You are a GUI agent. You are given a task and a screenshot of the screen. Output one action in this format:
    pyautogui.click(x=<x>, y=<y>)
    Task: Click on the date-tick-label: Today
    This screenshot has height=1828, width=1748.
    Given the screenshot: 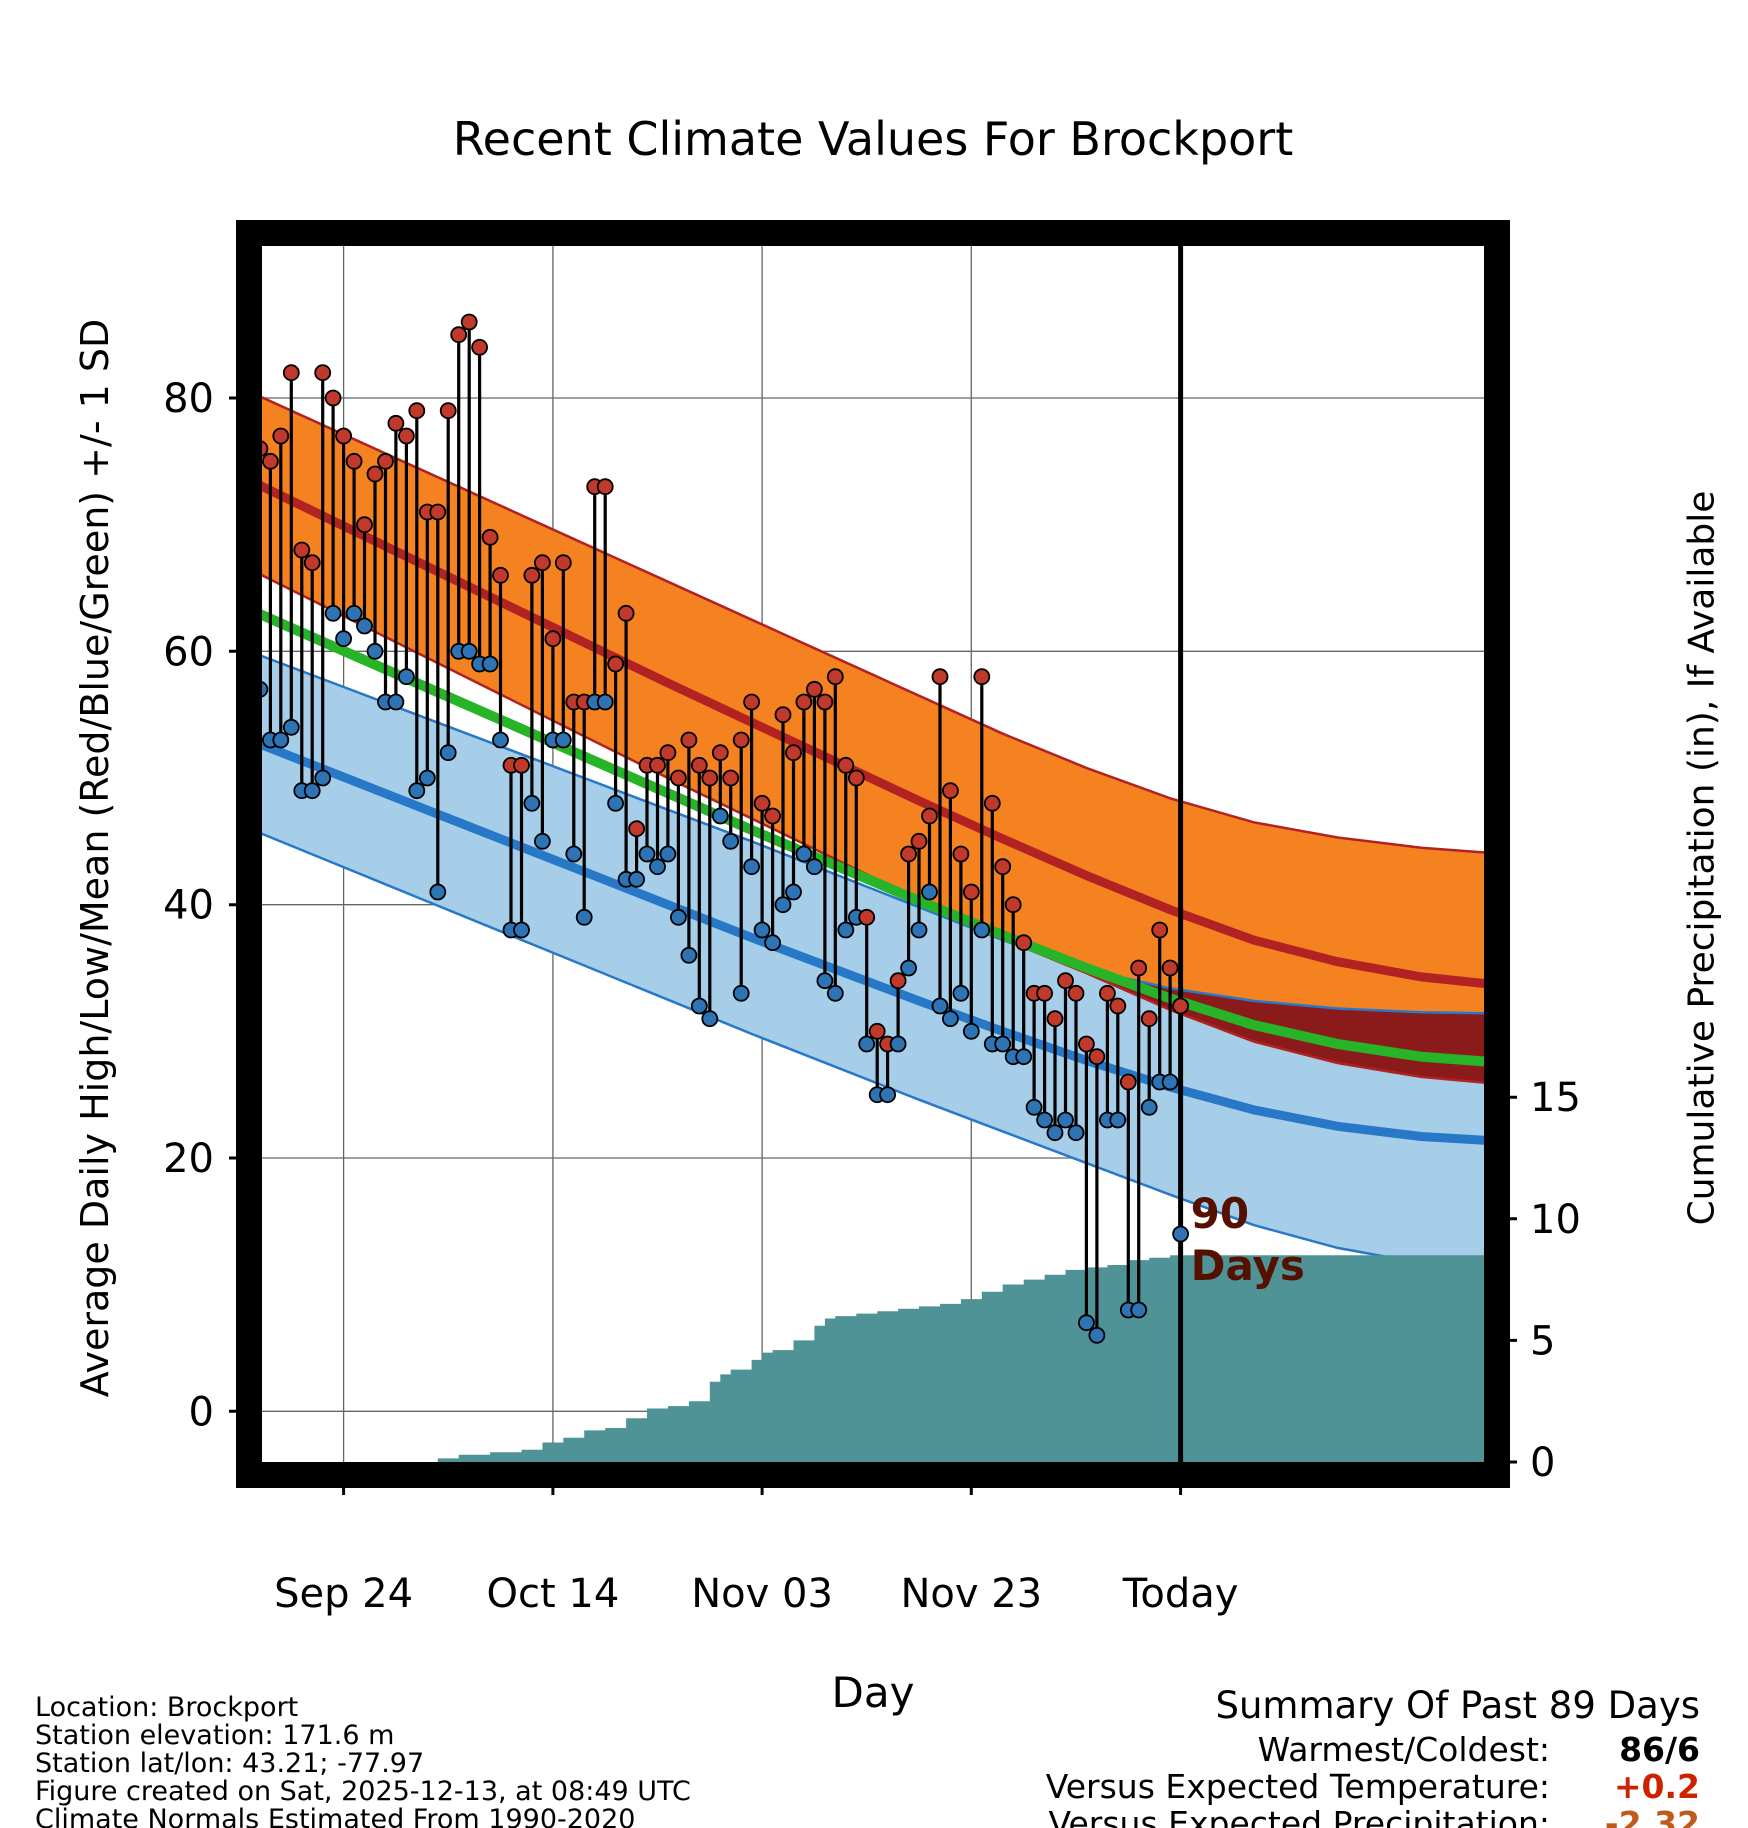 What is the action you would take?
    pyautogui.click(x=1180, y=1594)
    